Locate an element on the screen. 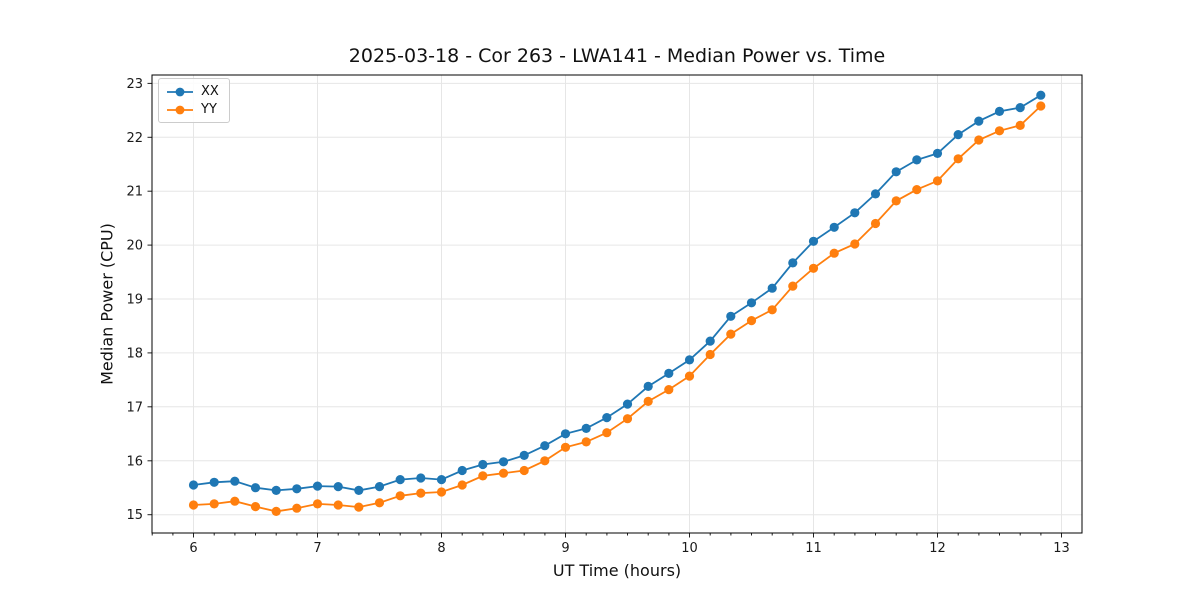  legend-label: XX is located at coordinates (210, 91).